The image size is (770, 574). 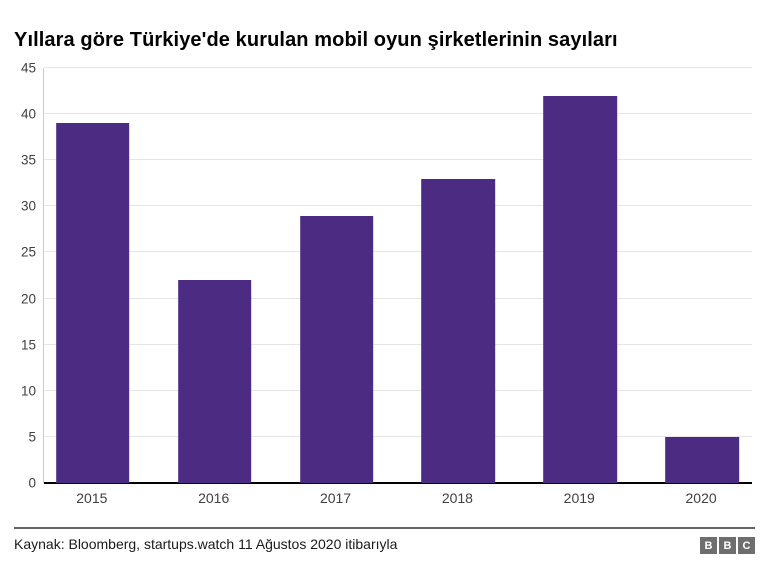 What do you see at coordinates (92, 498) in the screenshot?
I see `x-tick-label-2015: 2015` at bounding box center [92, 498].